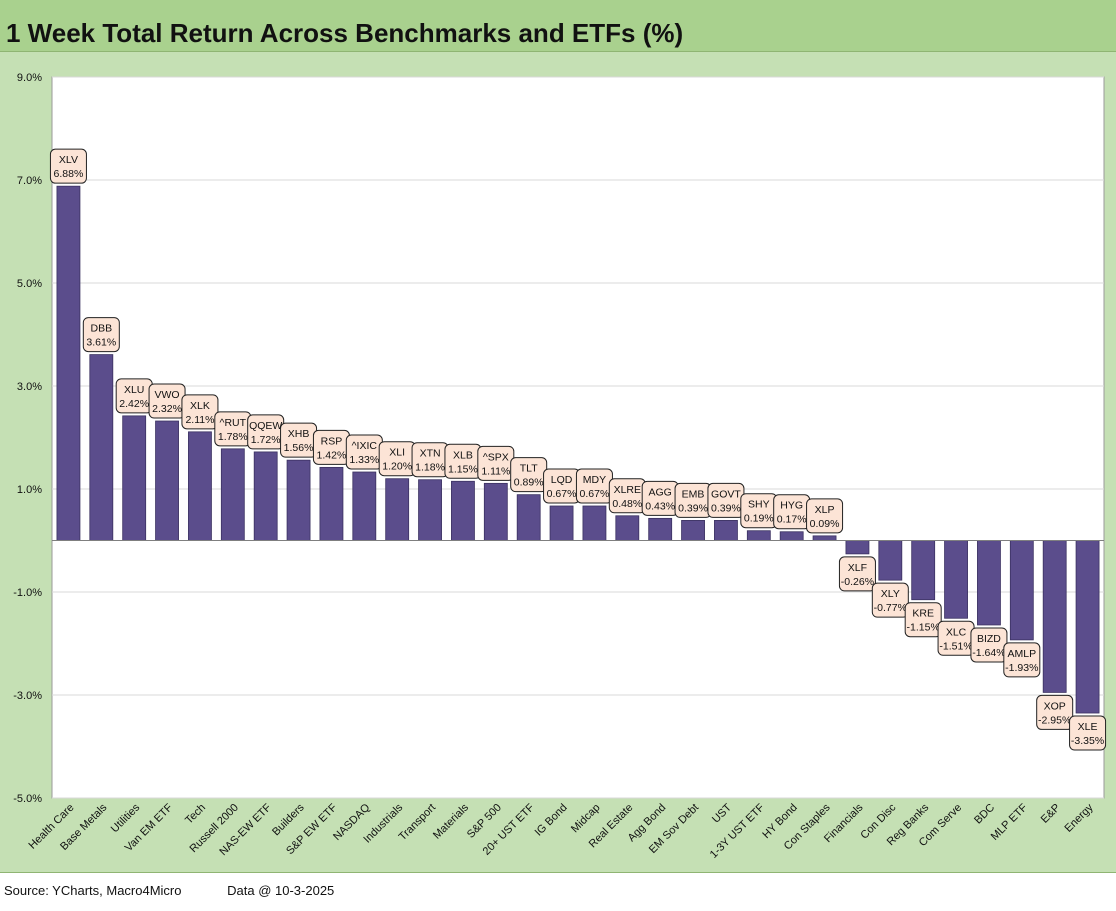 The height and width of the screenshot is (911, 1116). What do you see at coordinates (595, 494) in the screenshot?
I see `data-label-value: 0.67%` at bounding box center [595, 494].